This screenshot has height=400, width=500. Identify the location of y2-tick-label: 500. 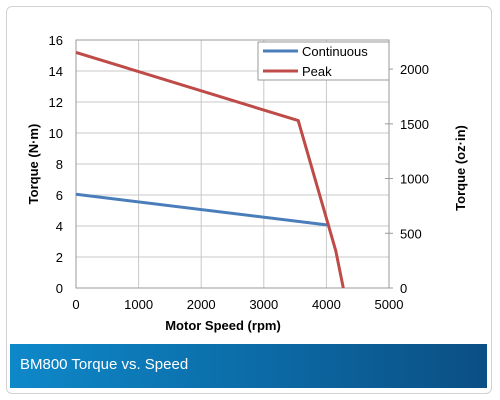
(411, 233).